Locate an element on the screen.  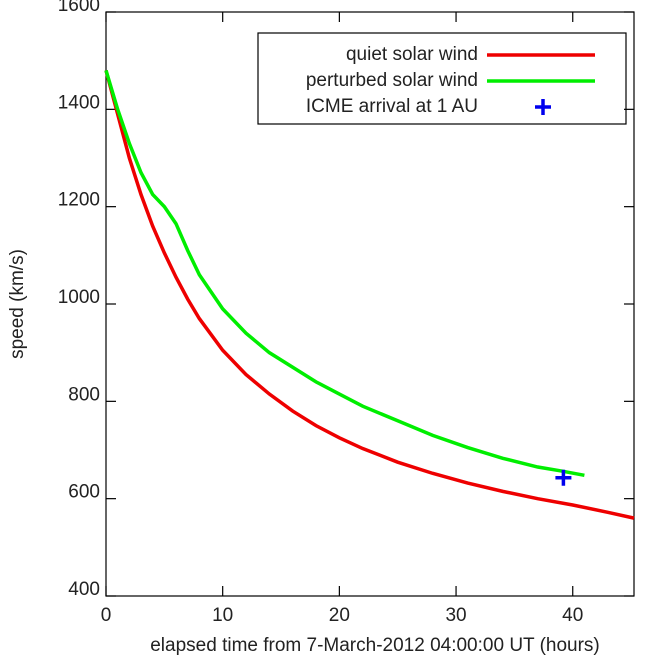
x-tick-label: 10 is located at coordinates (222, 615).